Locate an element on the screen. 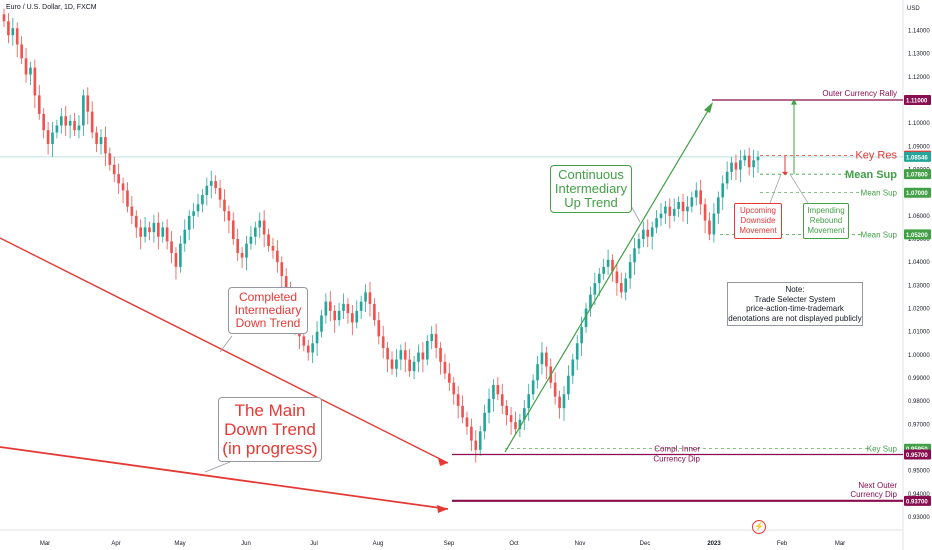  x-tick-label: Feb is located at coordinates (782, 544).